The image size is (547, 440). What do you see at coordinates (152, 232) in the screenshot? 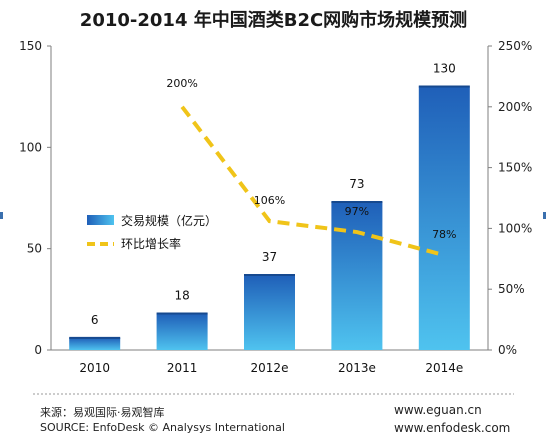
I see `legend: 交易规模（亿元） 环比增长率` at bounding box center [152, 232].